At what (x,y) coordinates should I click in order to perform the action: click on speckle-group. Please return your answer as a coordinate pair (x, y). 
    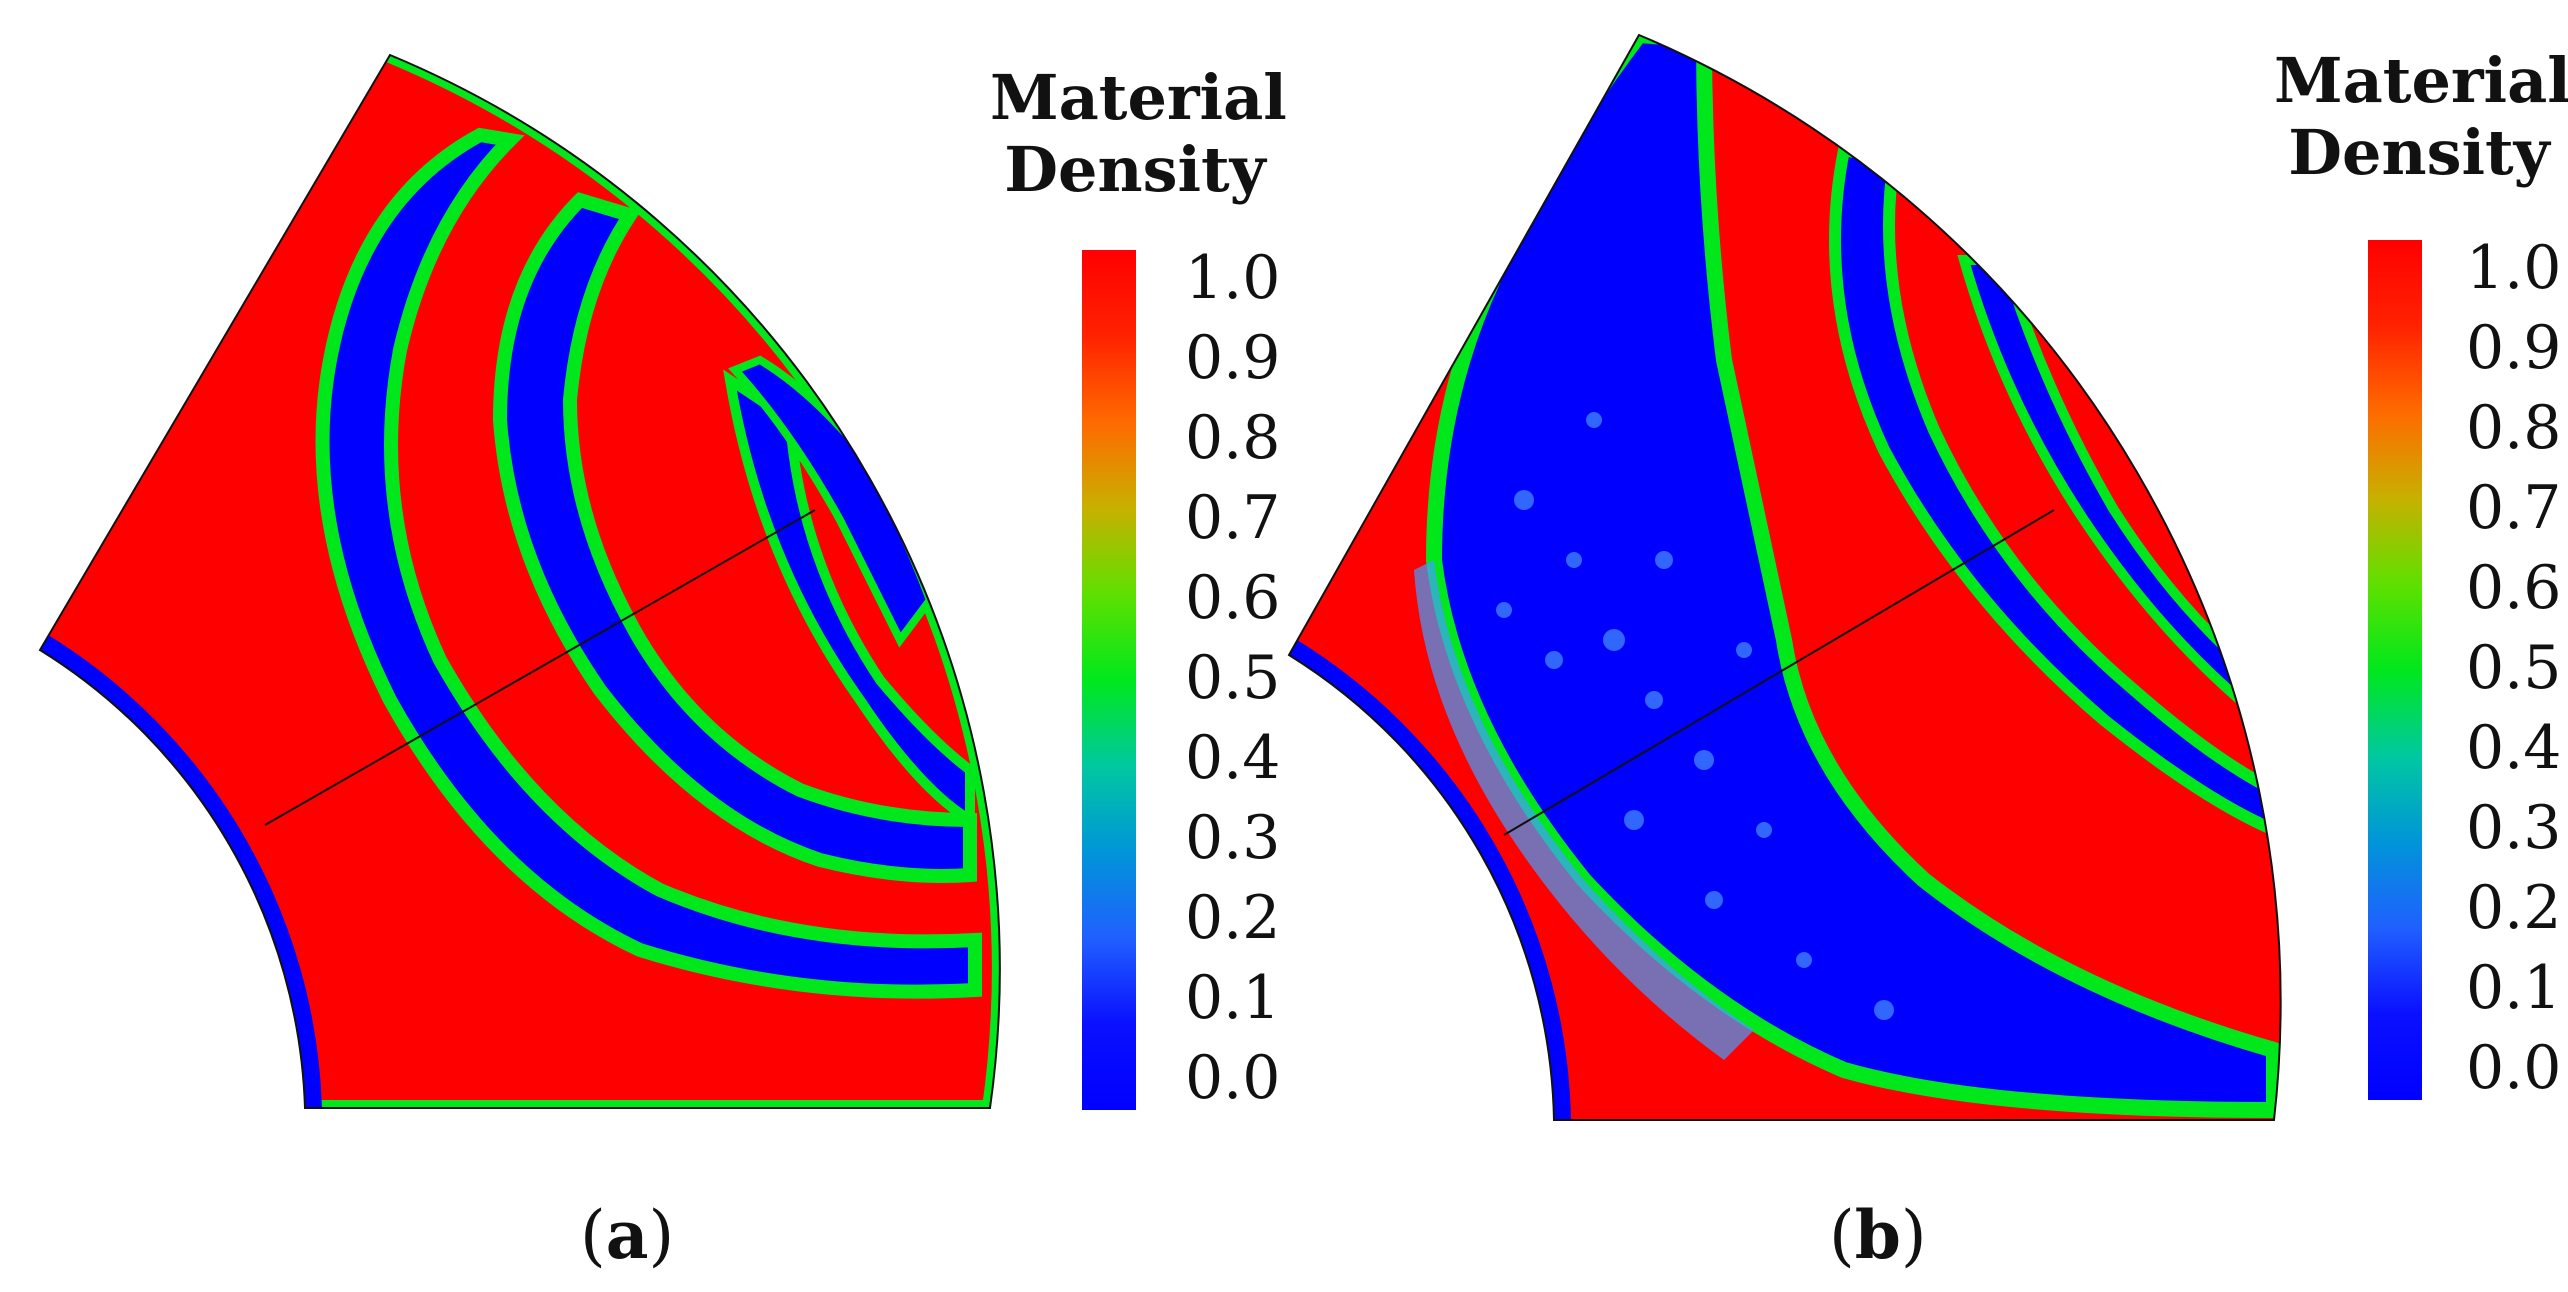
    Looking at the image, I should click on (1695, 716).